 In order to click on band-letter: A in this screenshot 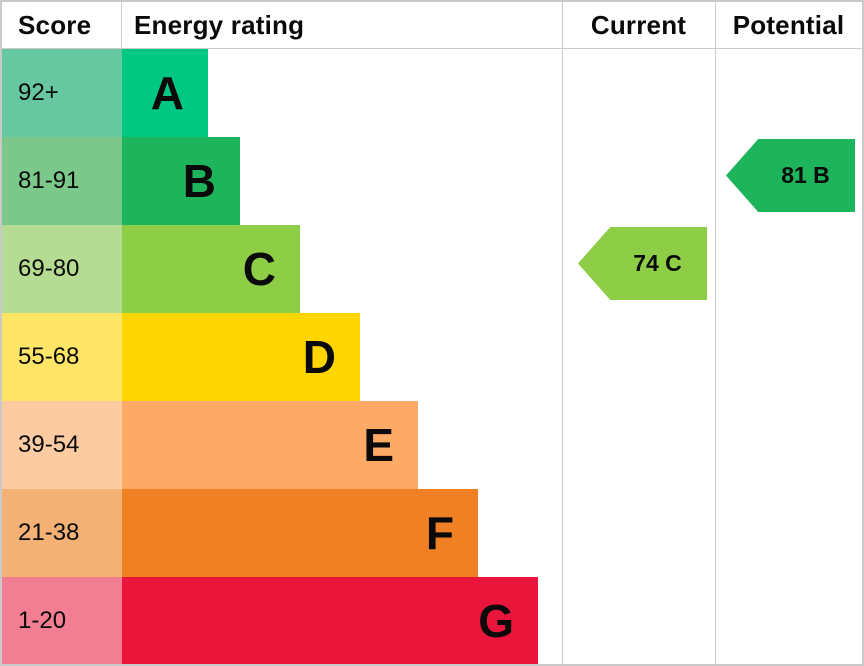, I will do `click(167, 93)`.